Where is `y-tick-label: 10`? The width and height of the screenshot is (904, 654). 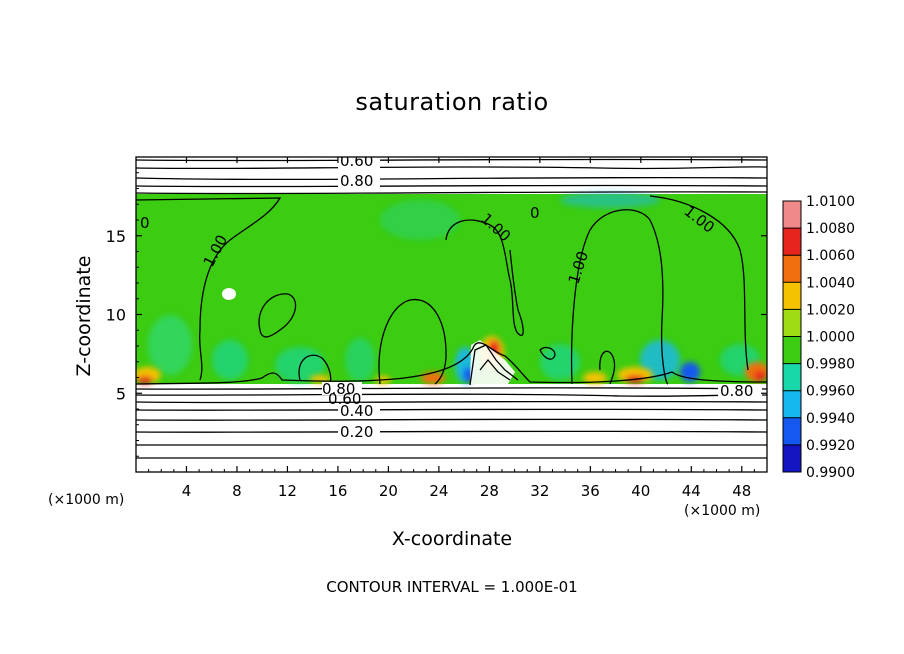
y-tick-label: 10 is located at coordinates (116, 315).